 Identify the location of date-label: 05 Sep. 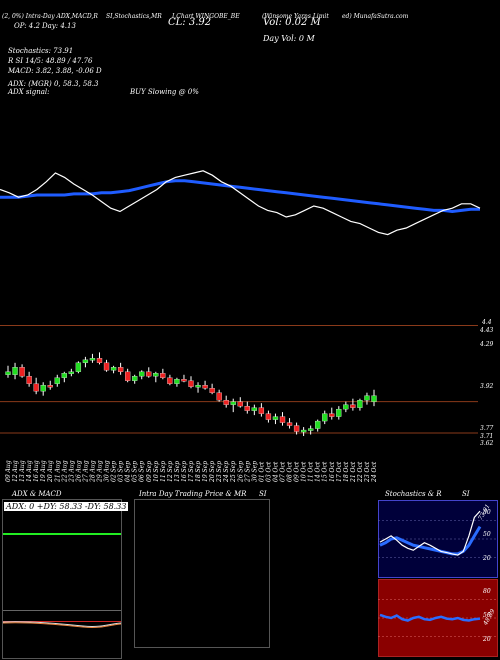
(135, 471).